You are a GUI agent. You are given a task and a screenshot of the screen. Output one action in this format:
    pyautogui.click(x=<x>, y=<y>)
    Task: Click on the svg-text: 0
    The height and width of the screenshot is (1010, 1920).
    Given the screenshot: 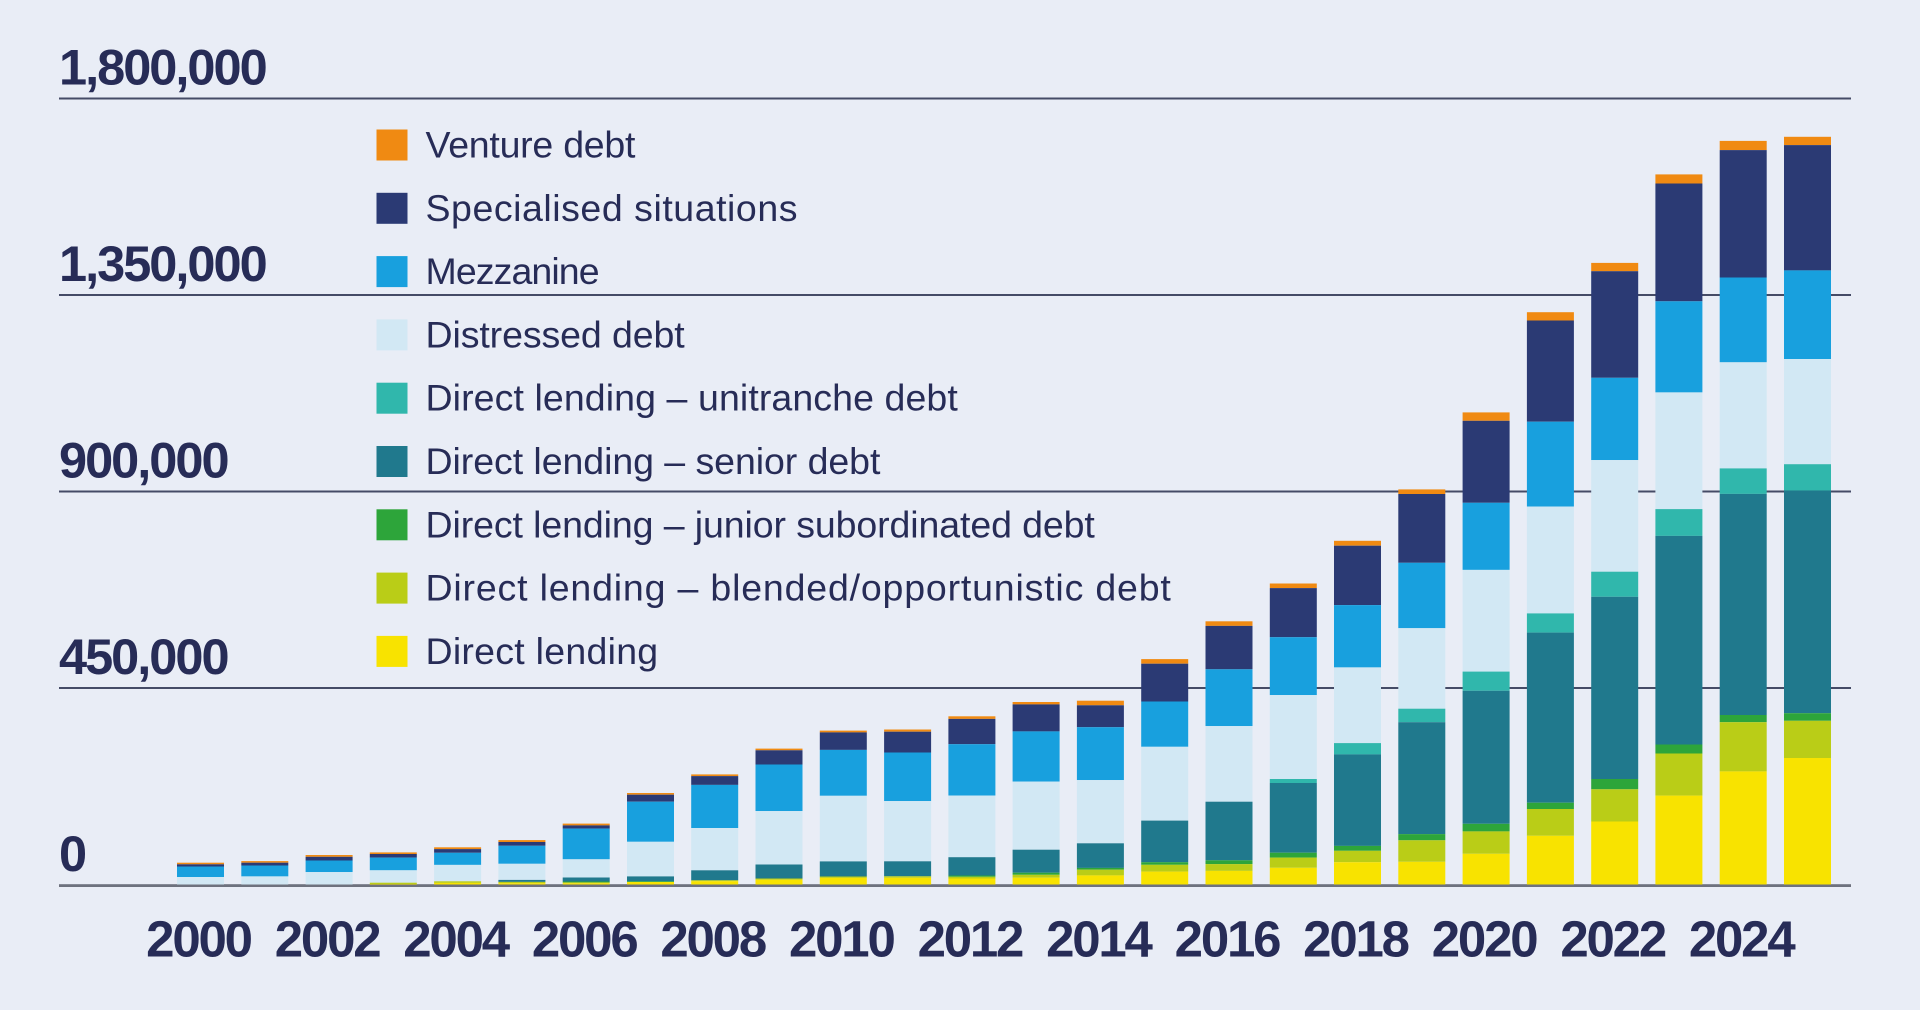 What is the action you would take?
    pyautogui.click(x=72, y=853)
    